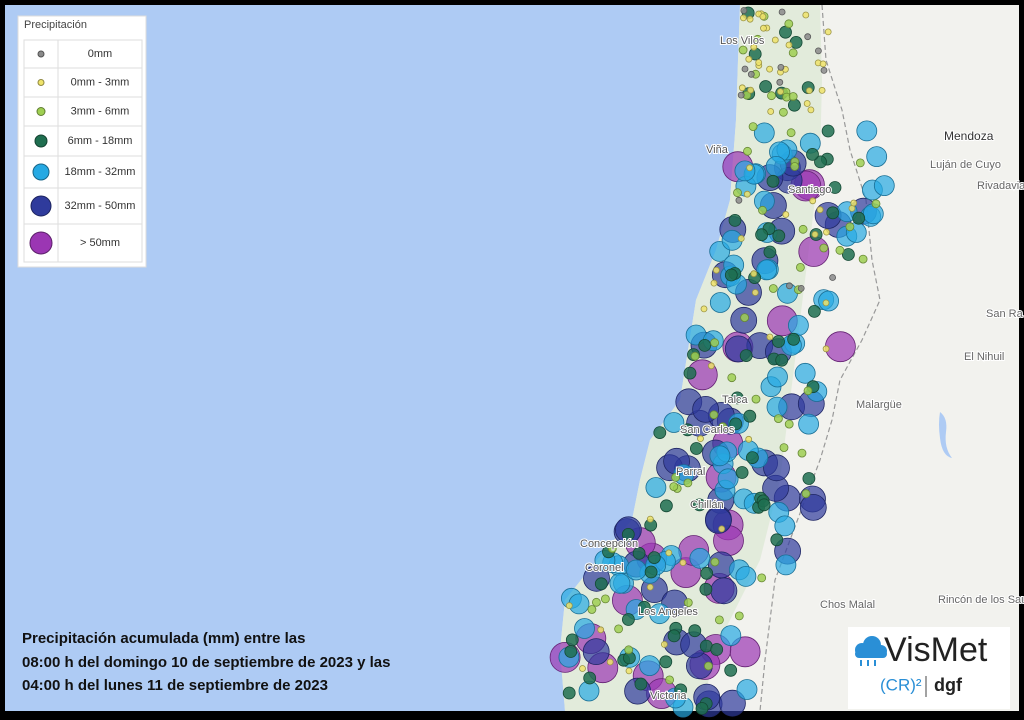 Image resolution: width=1024 pixels, height=720 pixels. I want to click on place-label: Luján de Cuyo, so click(965, 165).